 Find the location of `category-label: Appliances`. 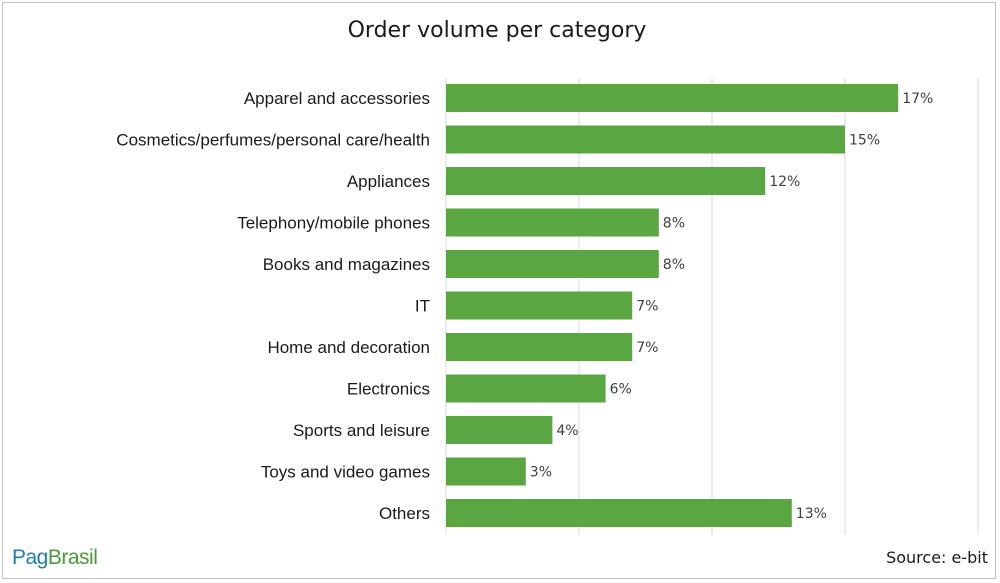

category-label: Appliances is located at coordinates (388, 181).